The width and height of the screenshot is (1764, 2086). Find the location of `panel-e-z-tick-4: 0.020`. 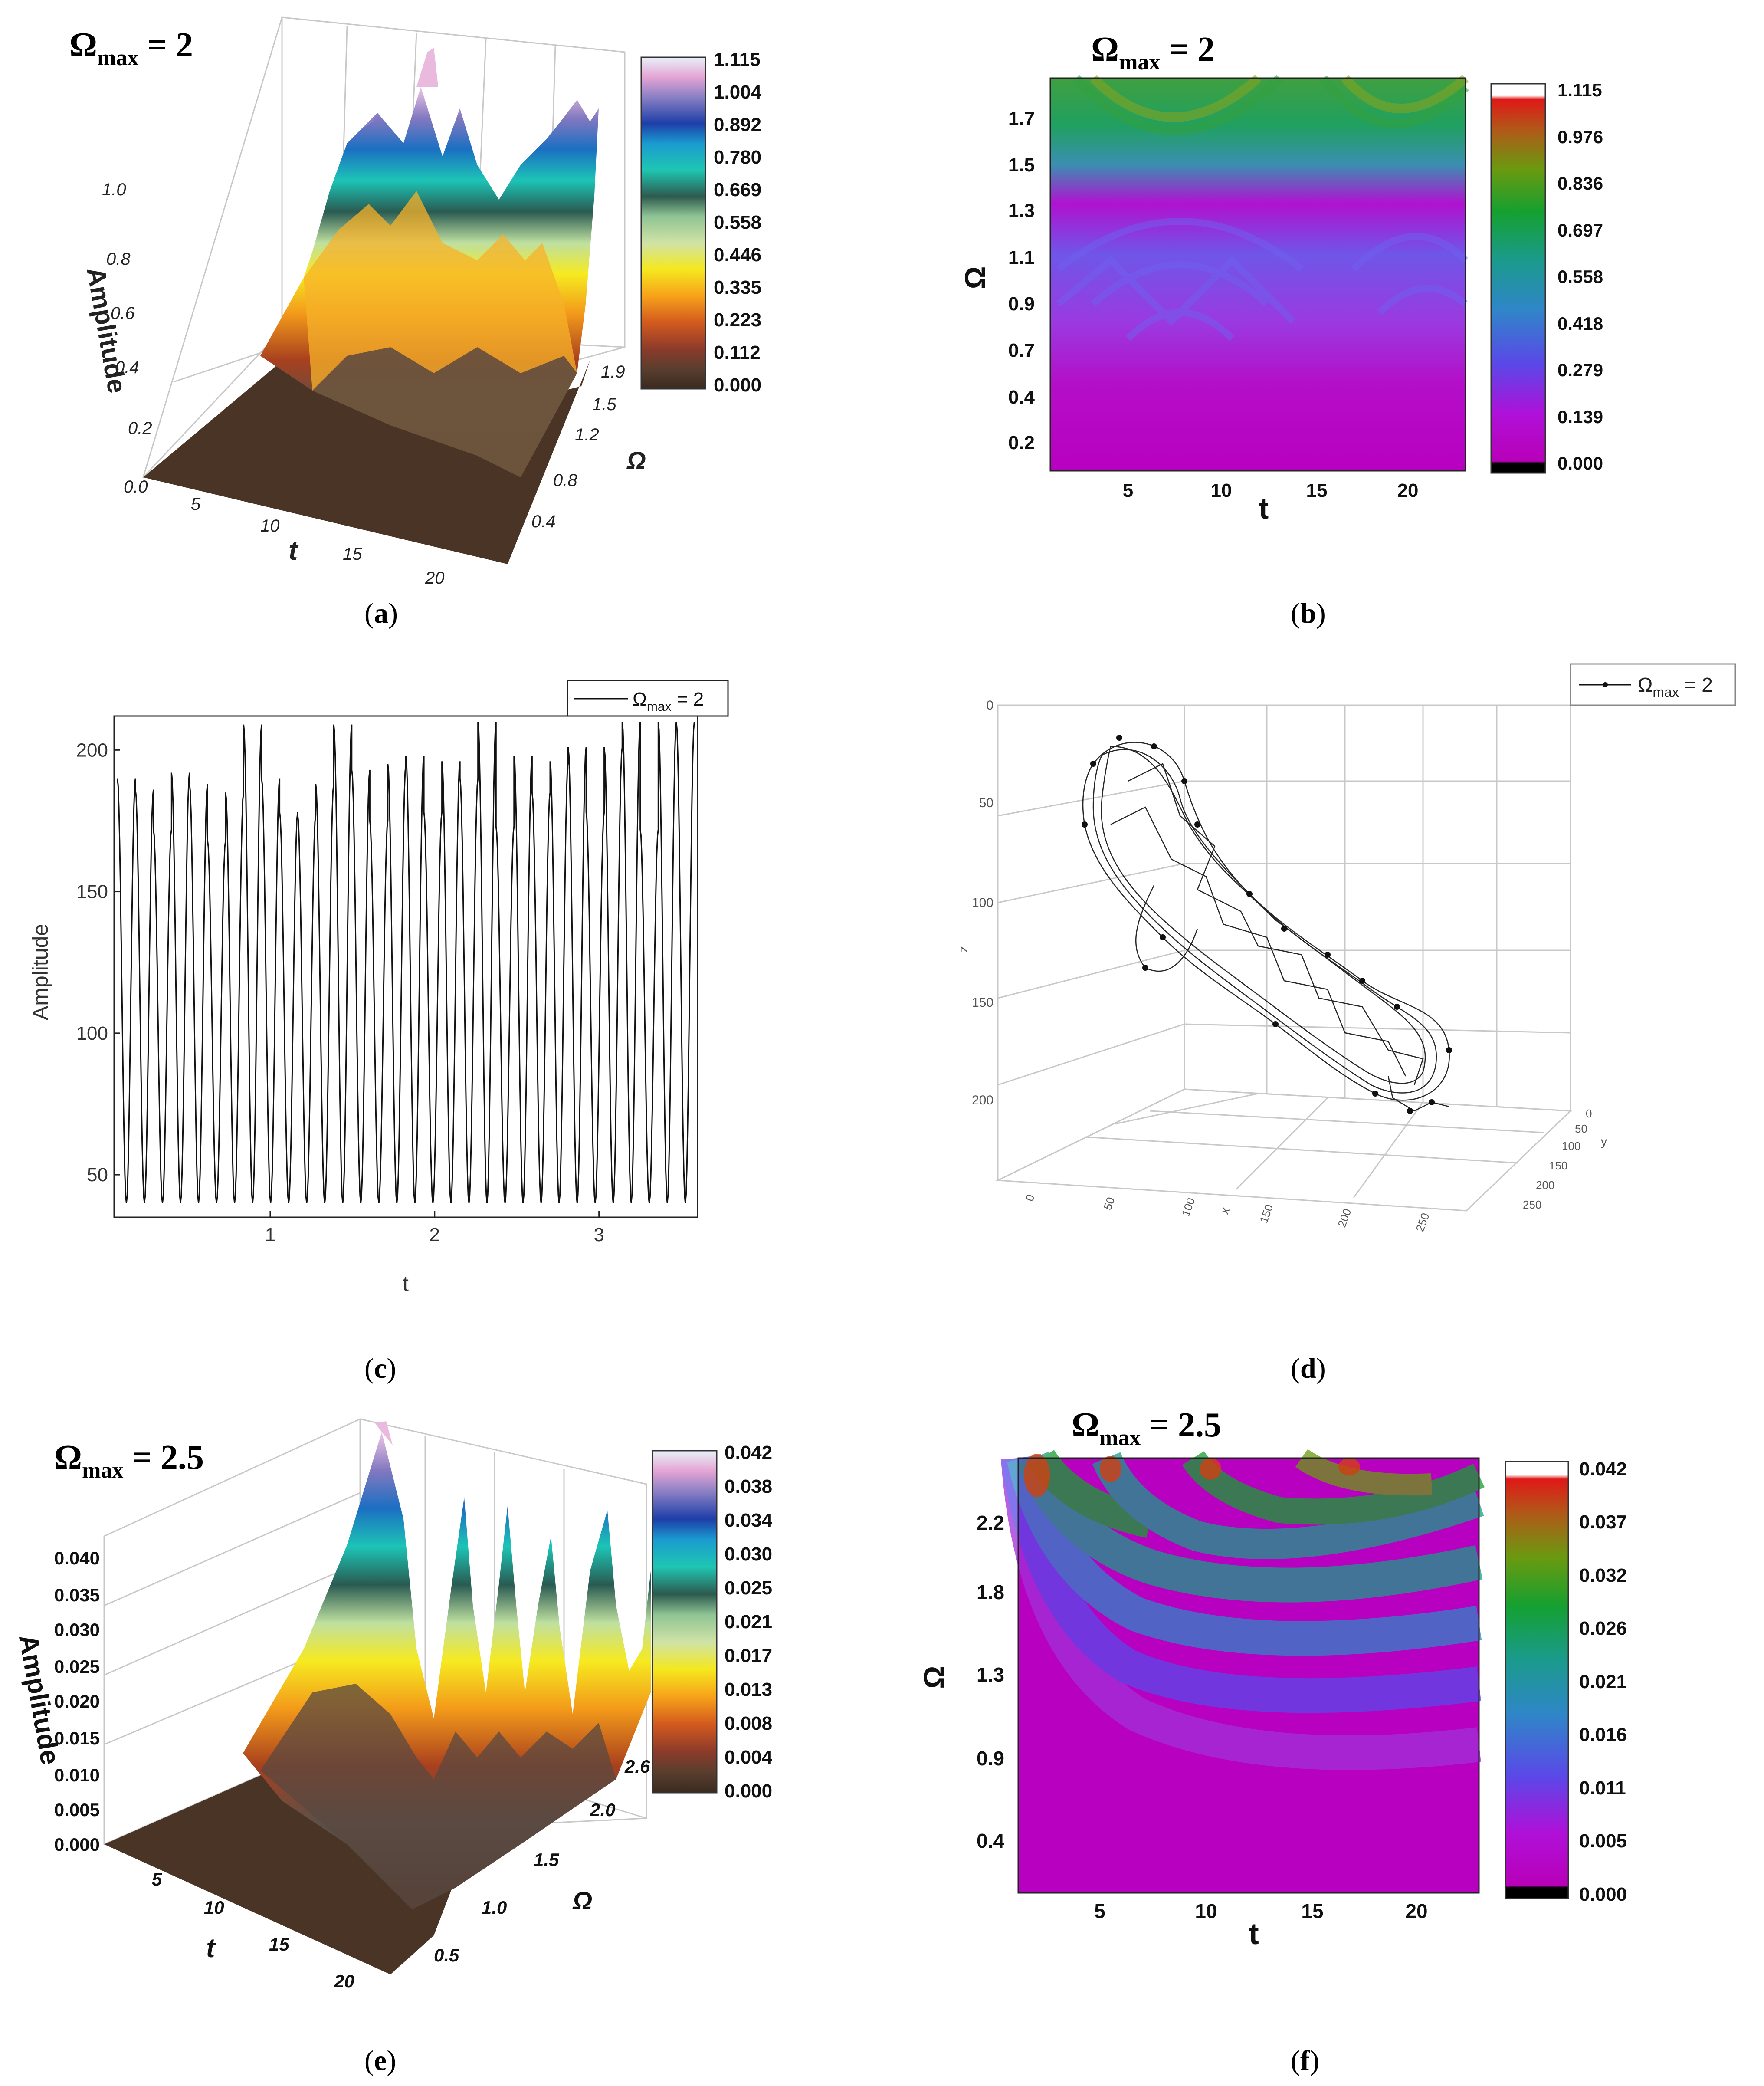

panel-e-z-tick-4: 0.020 is located at coordinates (77, 1702).